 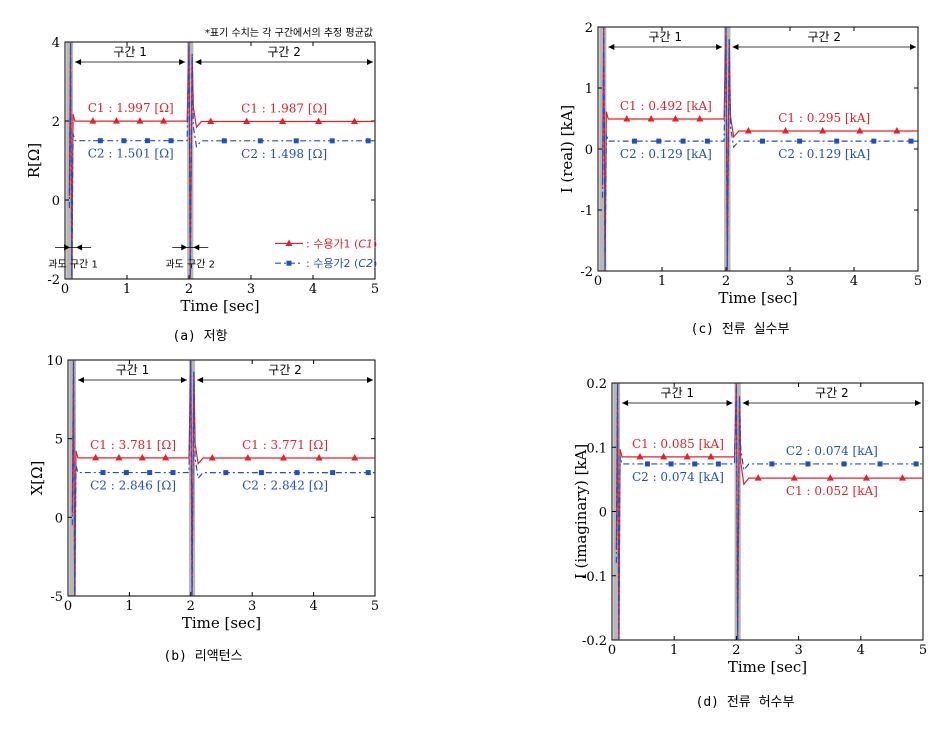 What do you see at coordinates (594, 577) in the screenshot?
I see `y-tick-label: -0.1` at bounding box center [594, 577].